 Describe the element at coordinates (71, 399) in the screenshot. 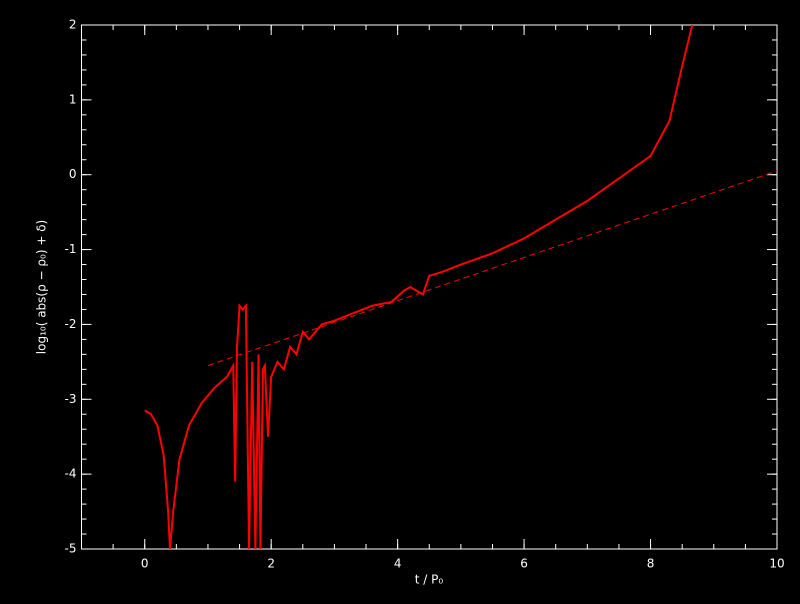

I see `y-tick-label: -3` at that location.